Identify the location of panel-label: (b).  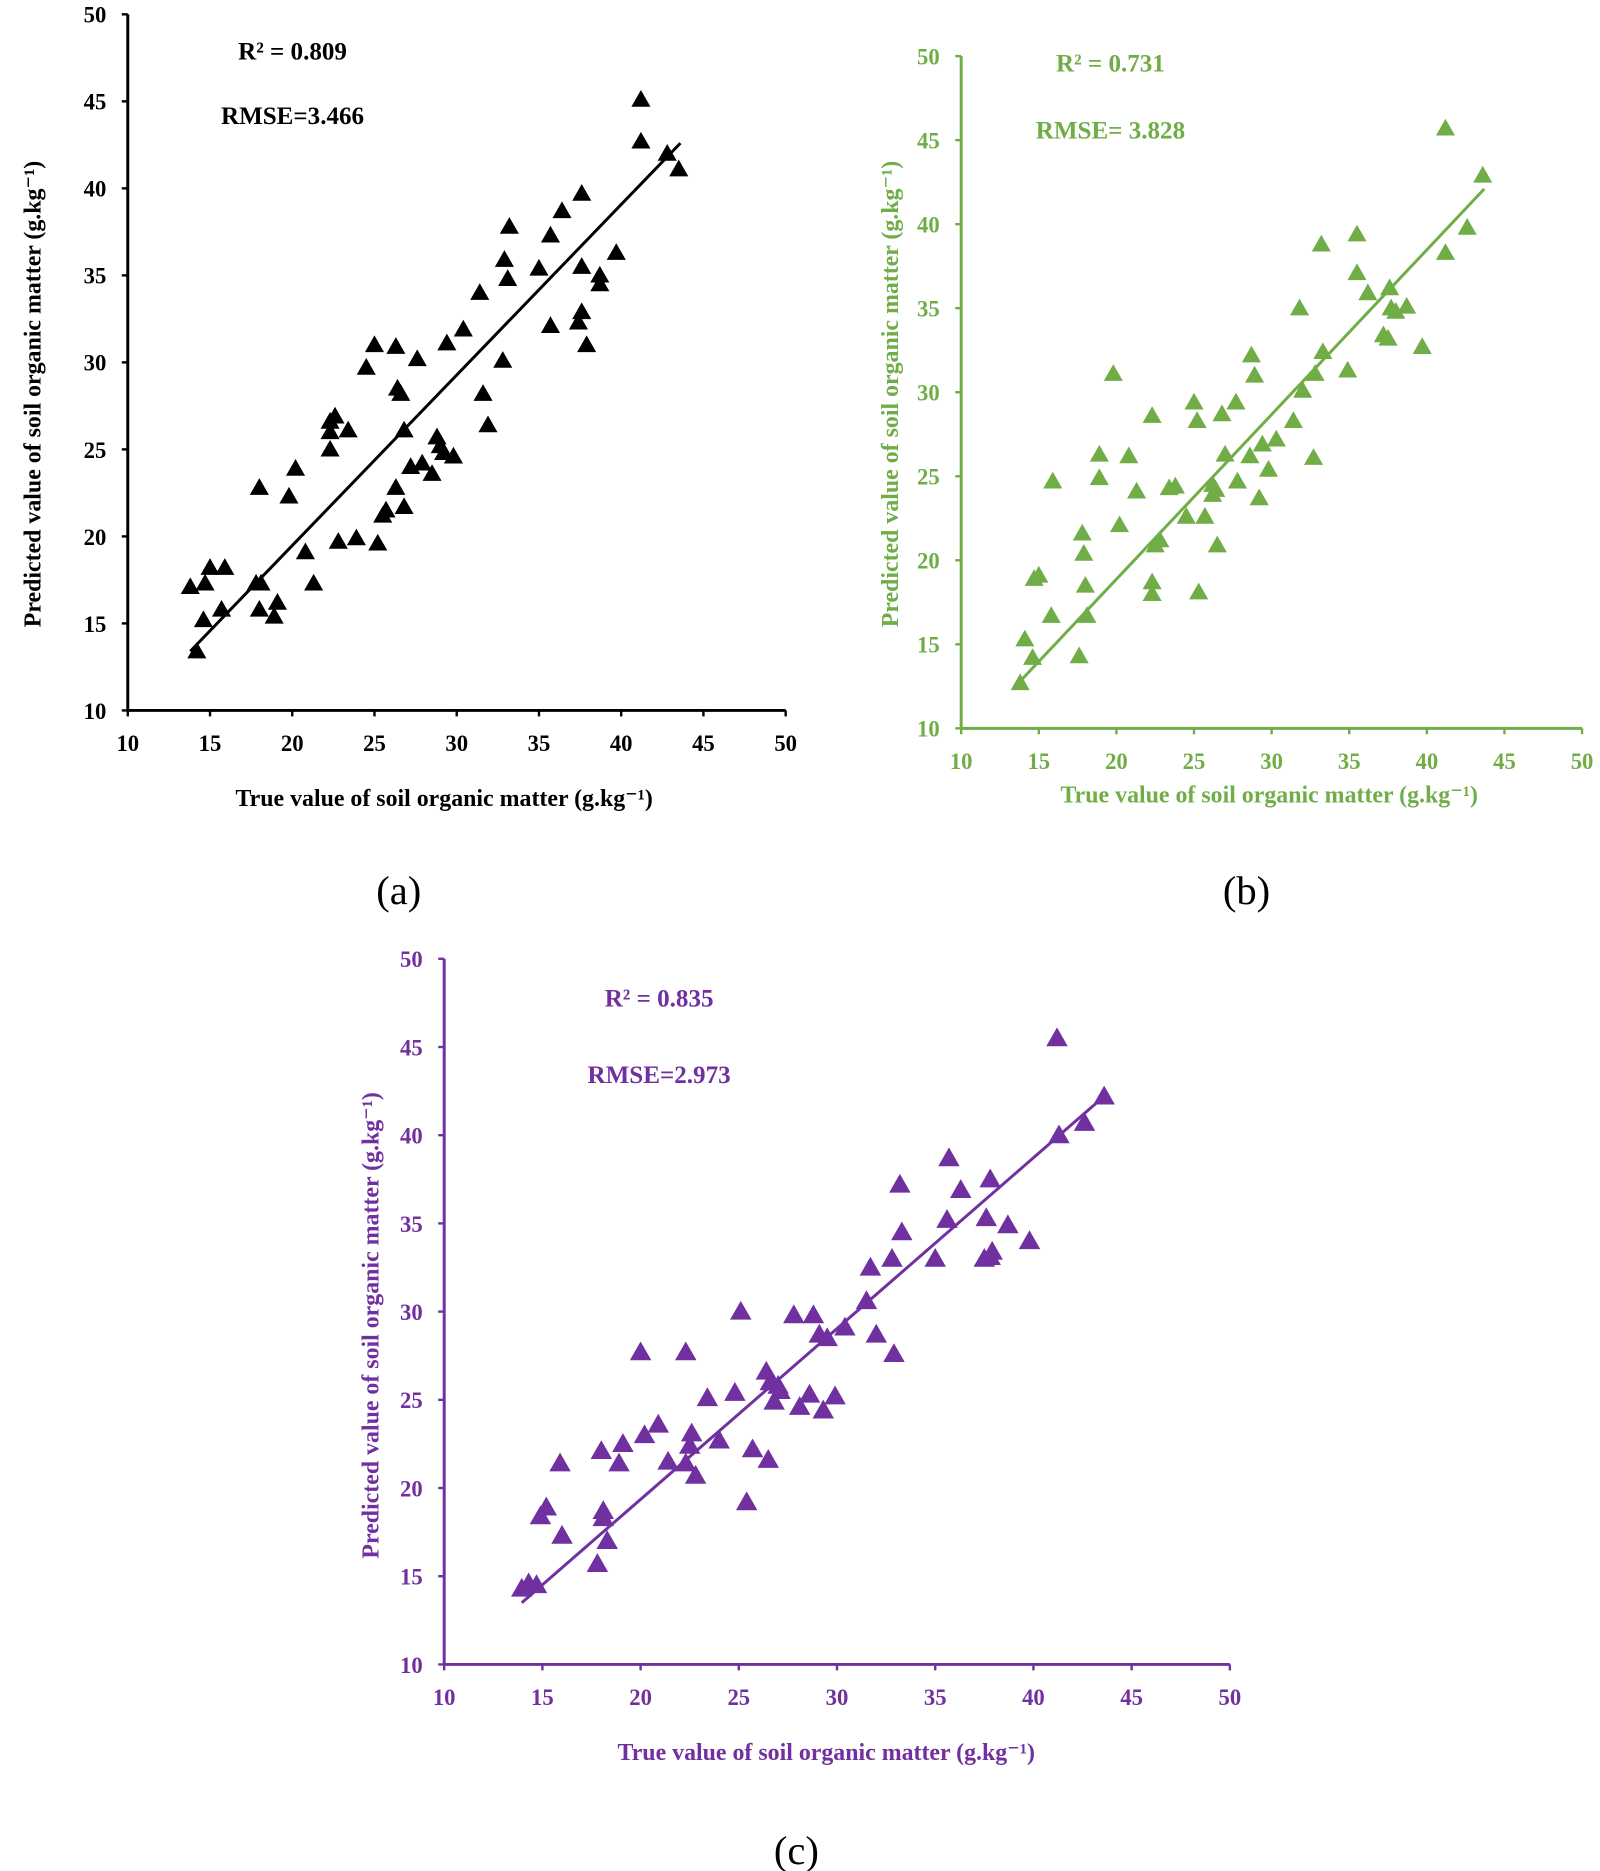
(1246, 890).